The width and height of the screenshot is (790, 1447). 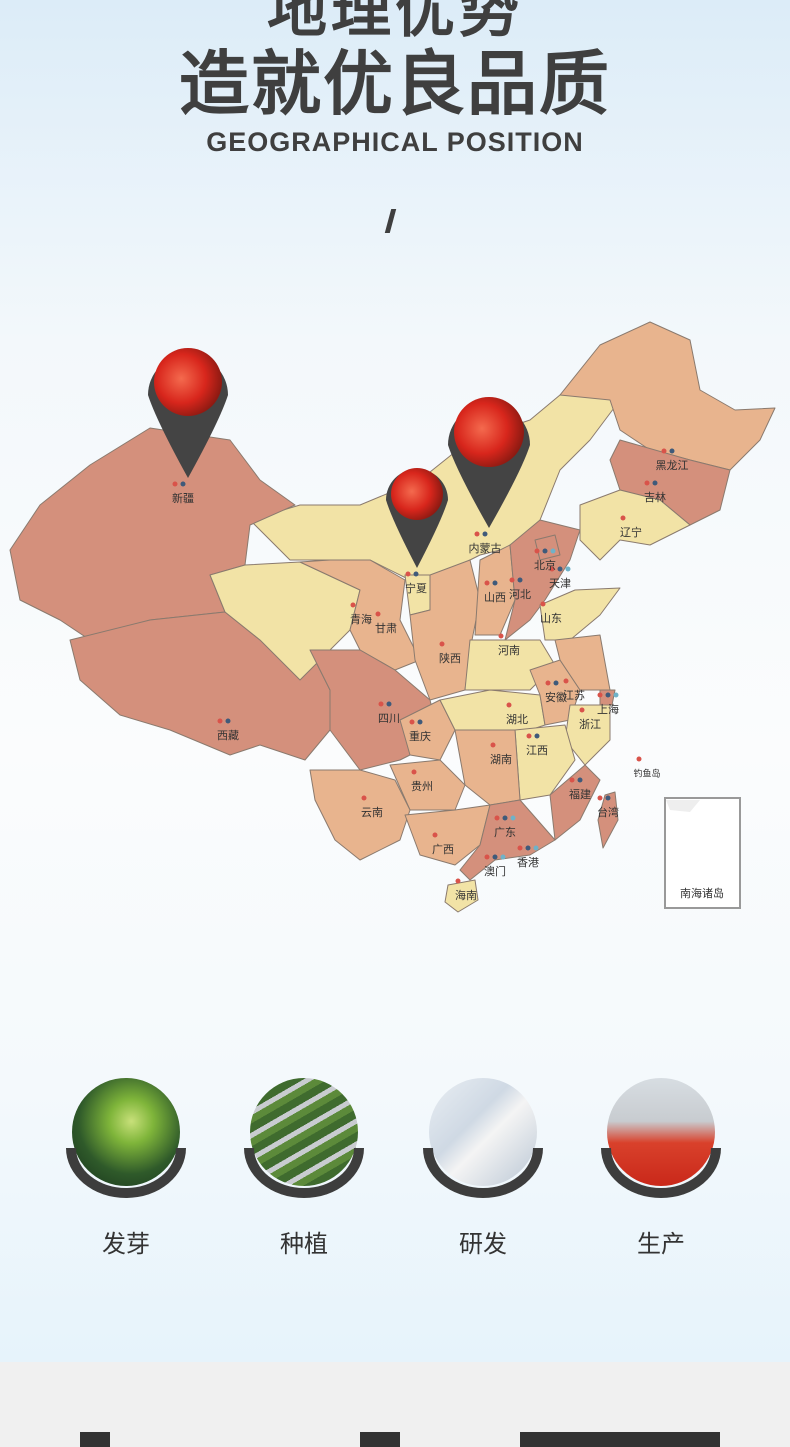 What do you see at coordinates (389, 718) in the screenshot?
I see `region-label: 四川` at bounding box center [389, 718].